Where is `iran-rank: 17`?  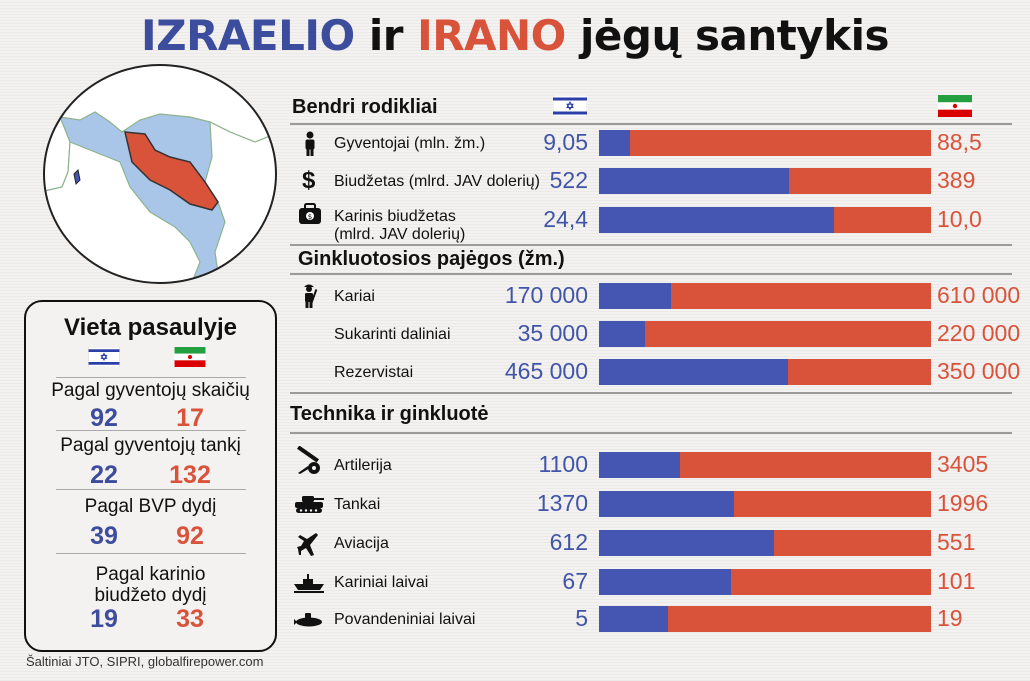
iran-rank: 17 is located at coordinates (190, 418).